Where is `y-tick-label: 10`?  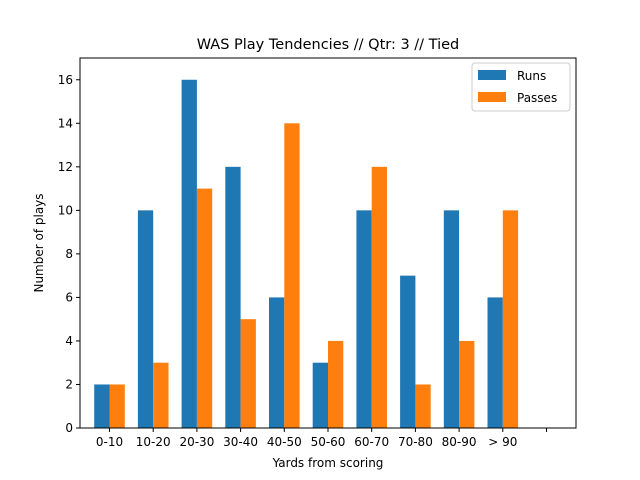
y-tick-label: 10 is located at coordinates (65, 210).